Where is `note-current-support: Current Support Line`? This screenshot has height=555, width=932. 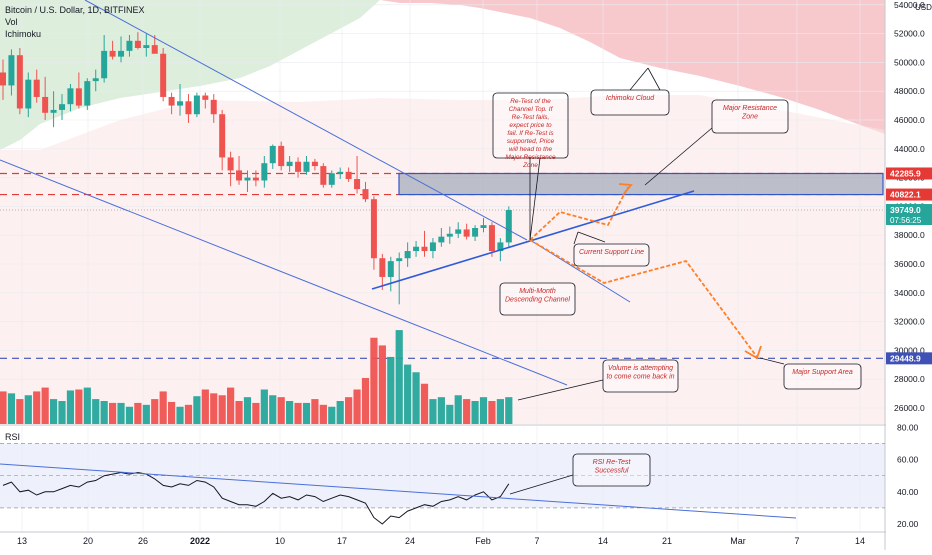
note-current-support: Current Support Line is located at coordinates (611, 252).